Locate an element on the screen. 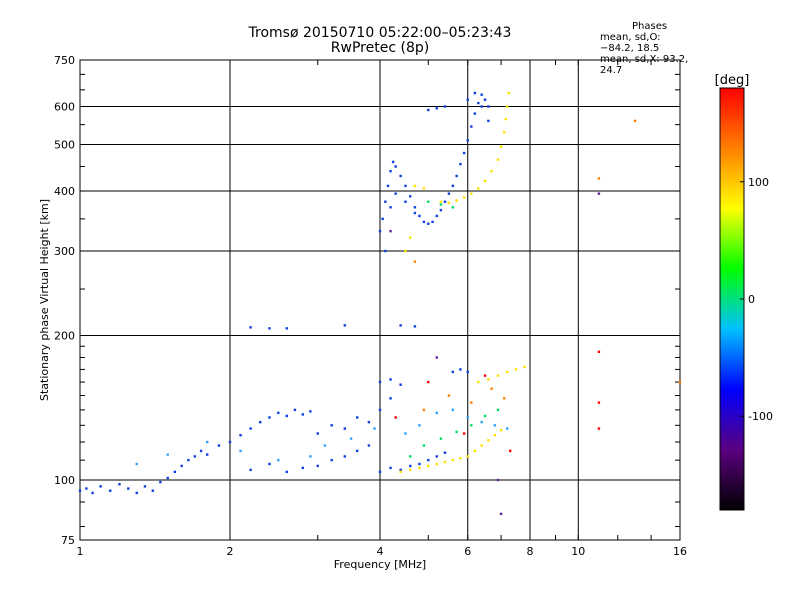  y-tick-label: 100 is located at coordinates (64, 480).